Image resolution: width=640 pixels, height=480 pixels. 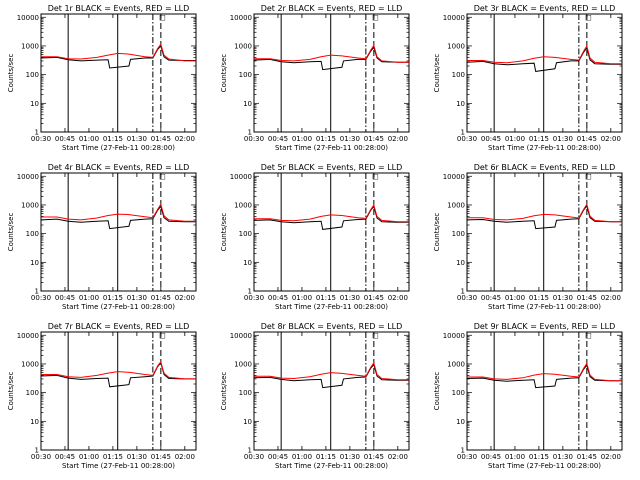 I want to click on panel-title: Det 5r BLACK = Events, RED = LLD, so click(x=332, y=167).